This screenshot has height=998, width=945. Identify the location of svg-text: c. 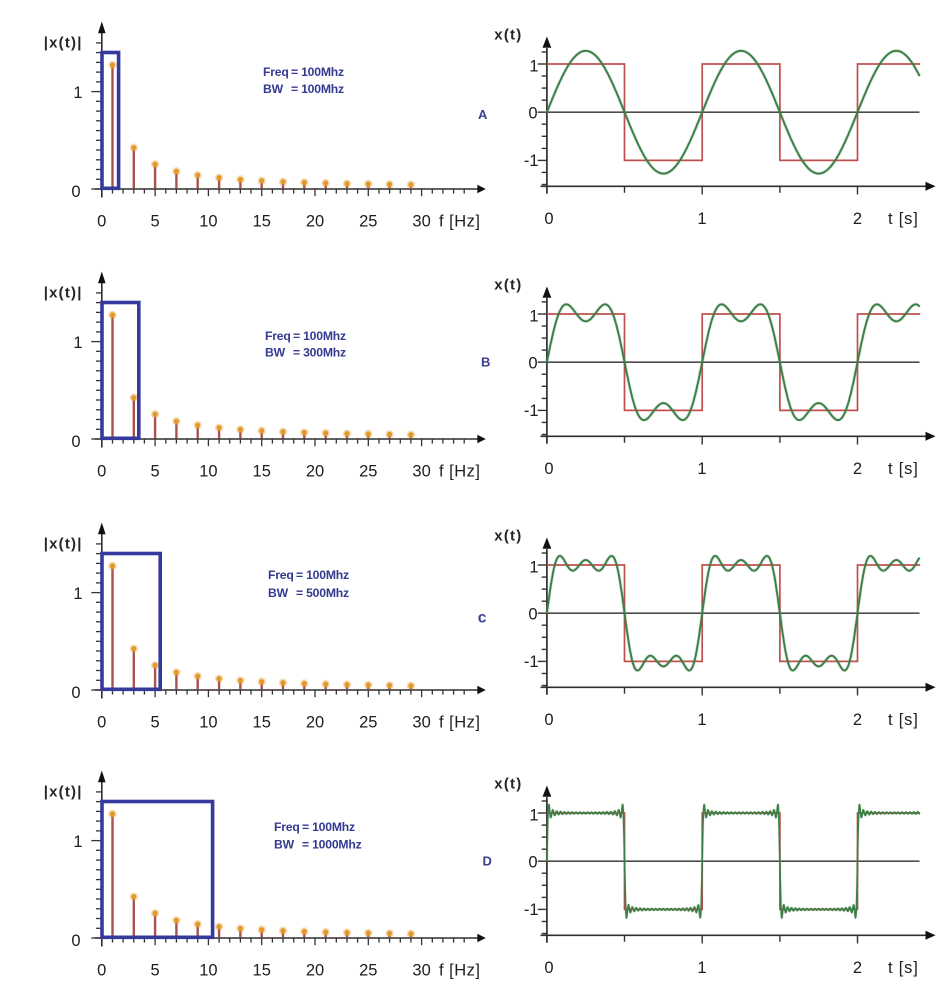
(482, 617).